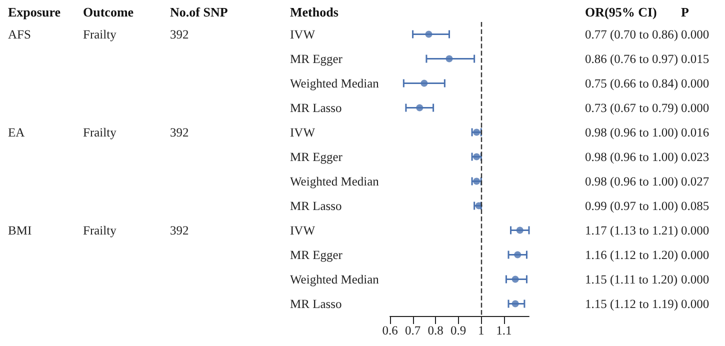 The image size is (725, 346). I want to click on text: 0.027, so click(695, 181).